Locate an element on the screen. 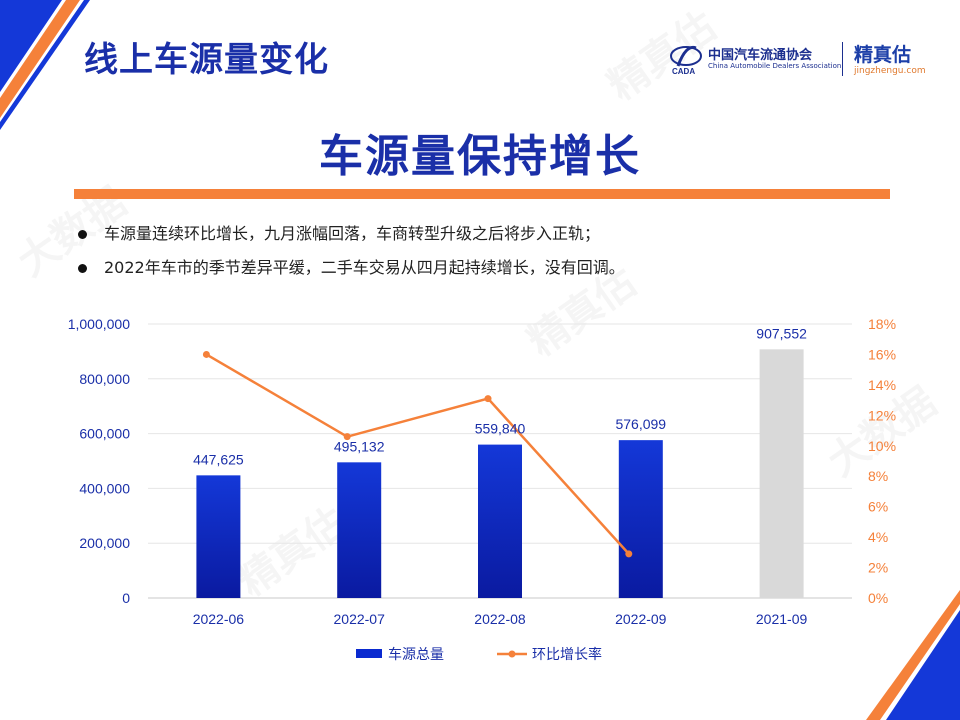  bar-data-label: 559,840 is located at coordinates (500, 429).